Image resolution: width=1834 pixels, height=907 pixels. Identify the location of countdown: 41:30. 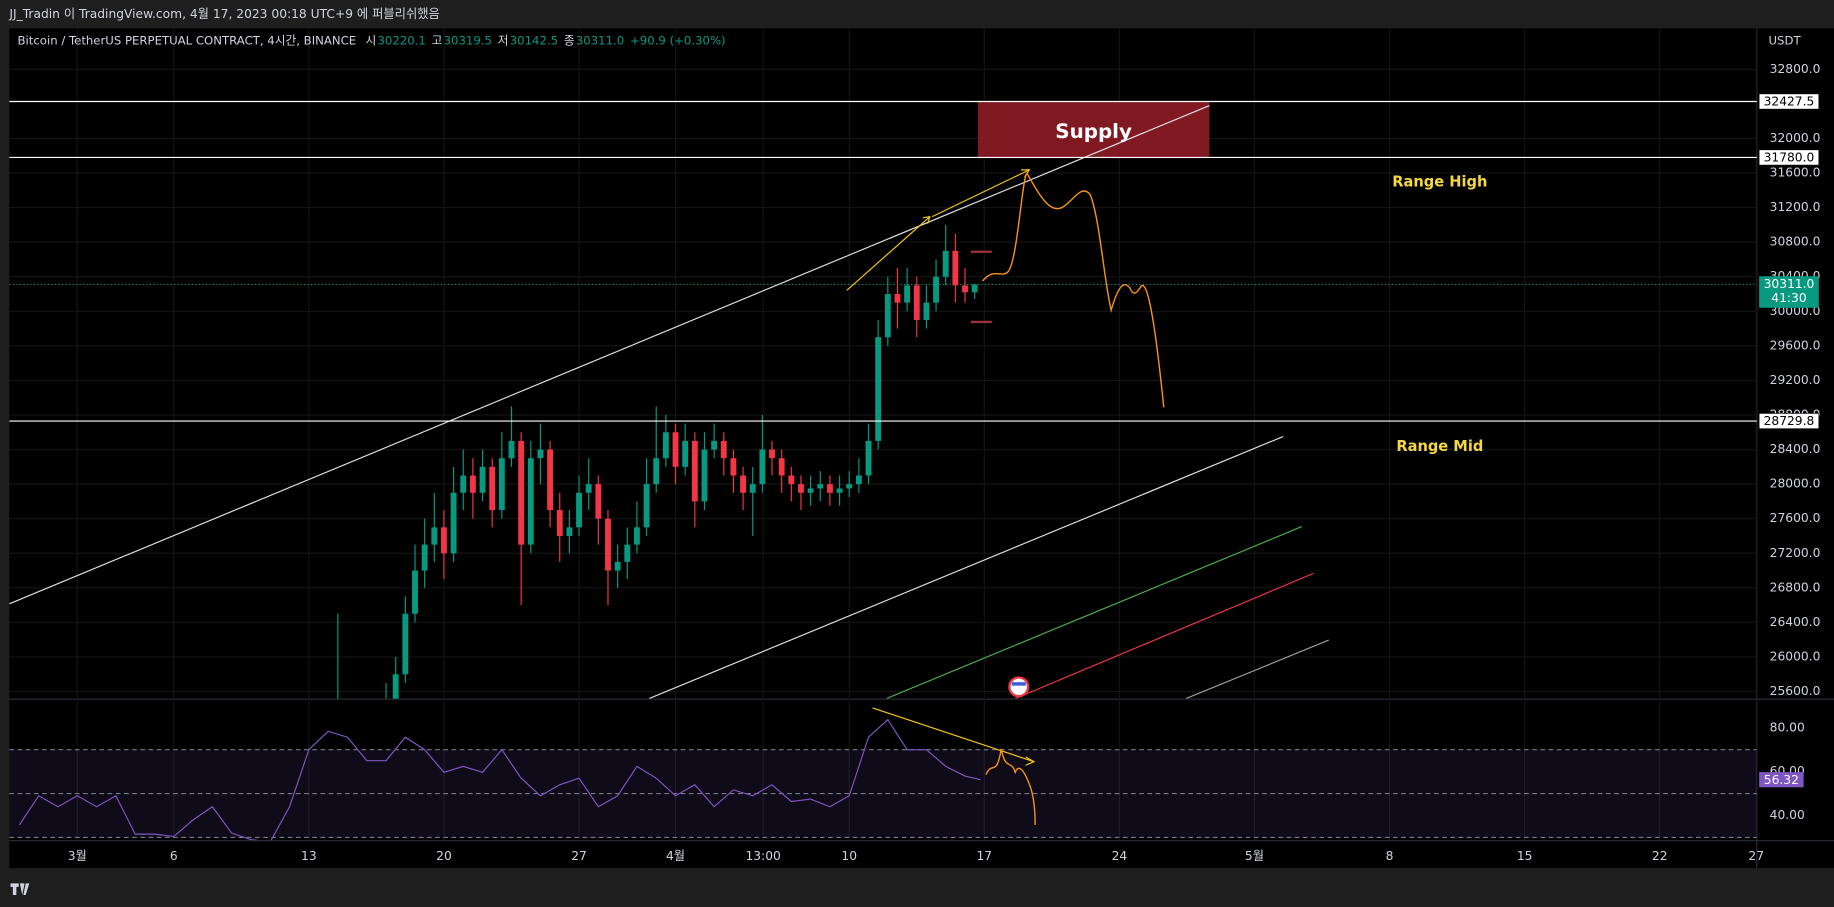
(1788, 298).